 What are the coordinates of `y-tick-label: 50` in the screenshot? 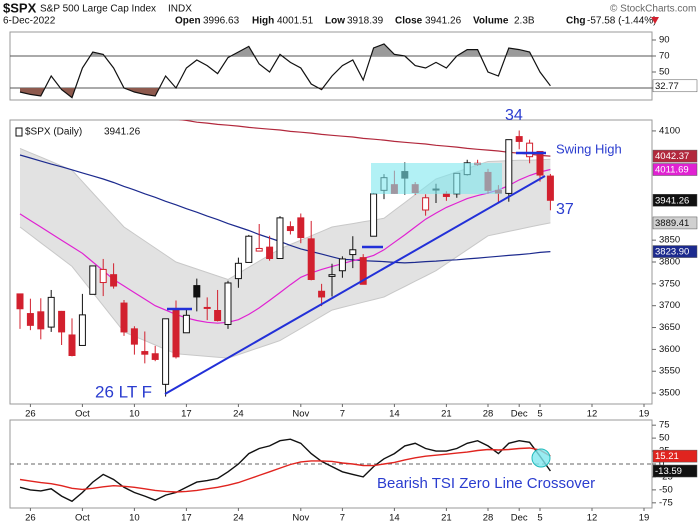 It's located at (664, 72).